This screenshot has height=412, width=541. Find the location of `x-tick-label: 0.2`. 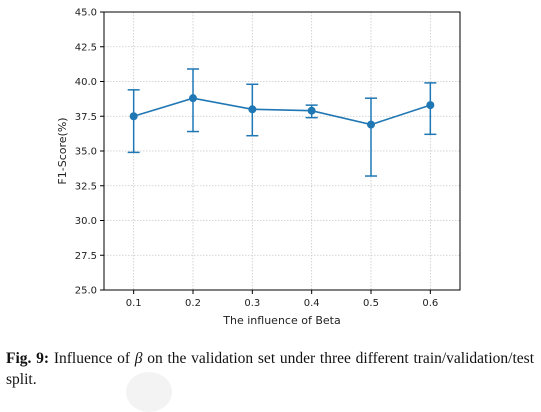

x-tick-label: 0.2 is located at coordinates (193, 303).